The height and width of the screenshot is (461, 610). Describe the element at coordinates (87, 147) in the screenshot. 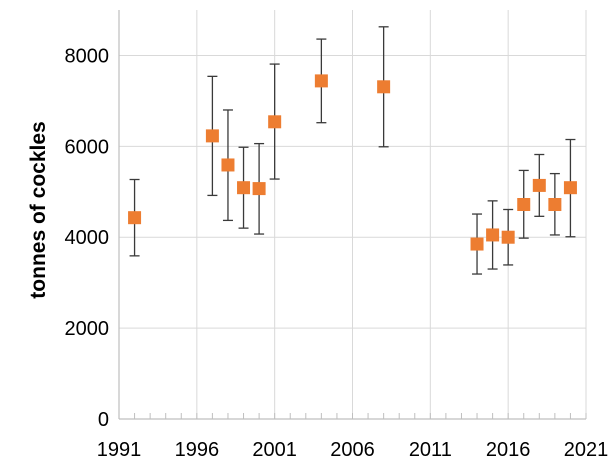

I see `y-tick-label: 6000` at that location.